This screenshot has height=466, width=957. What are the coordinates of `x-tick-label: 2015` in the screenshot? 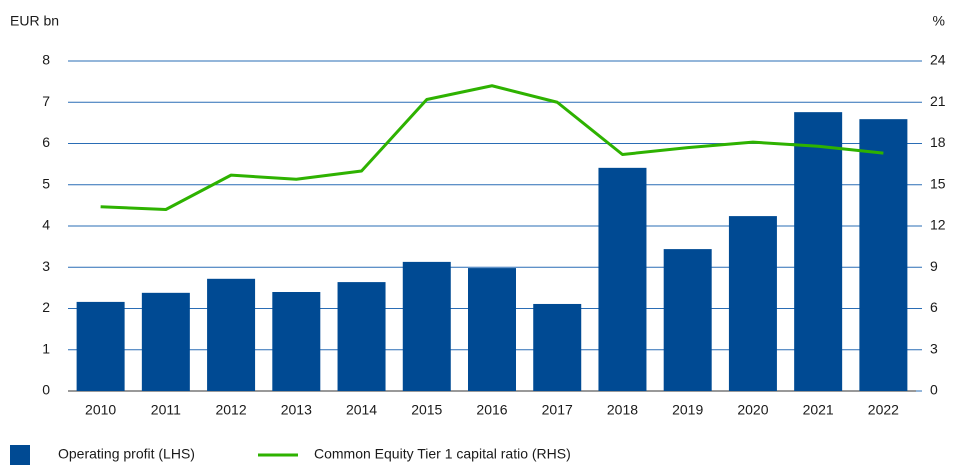 It's located at (426, 410).